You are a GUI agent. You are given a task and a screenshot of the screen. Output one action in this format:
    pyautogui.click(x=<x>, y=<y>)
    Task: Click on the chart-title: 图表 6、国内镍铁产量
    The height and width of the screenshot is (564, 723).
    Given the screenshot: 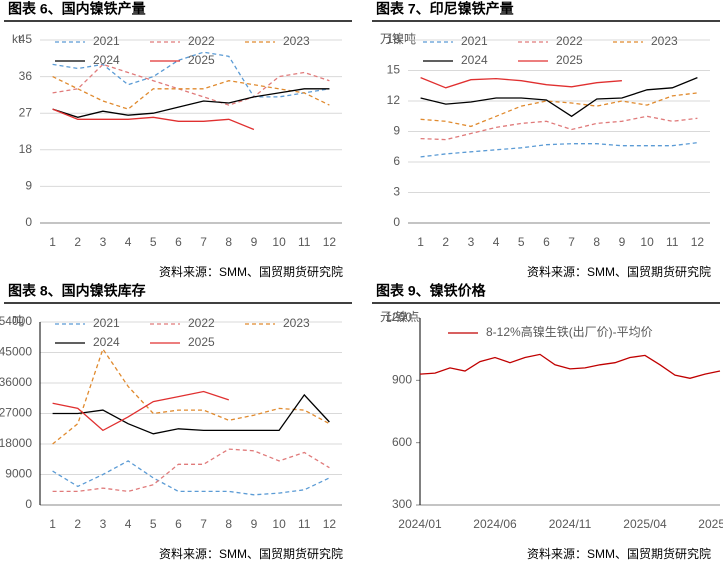 What is the action you would take?
    pyautogui.click(x=77, y=9)
    